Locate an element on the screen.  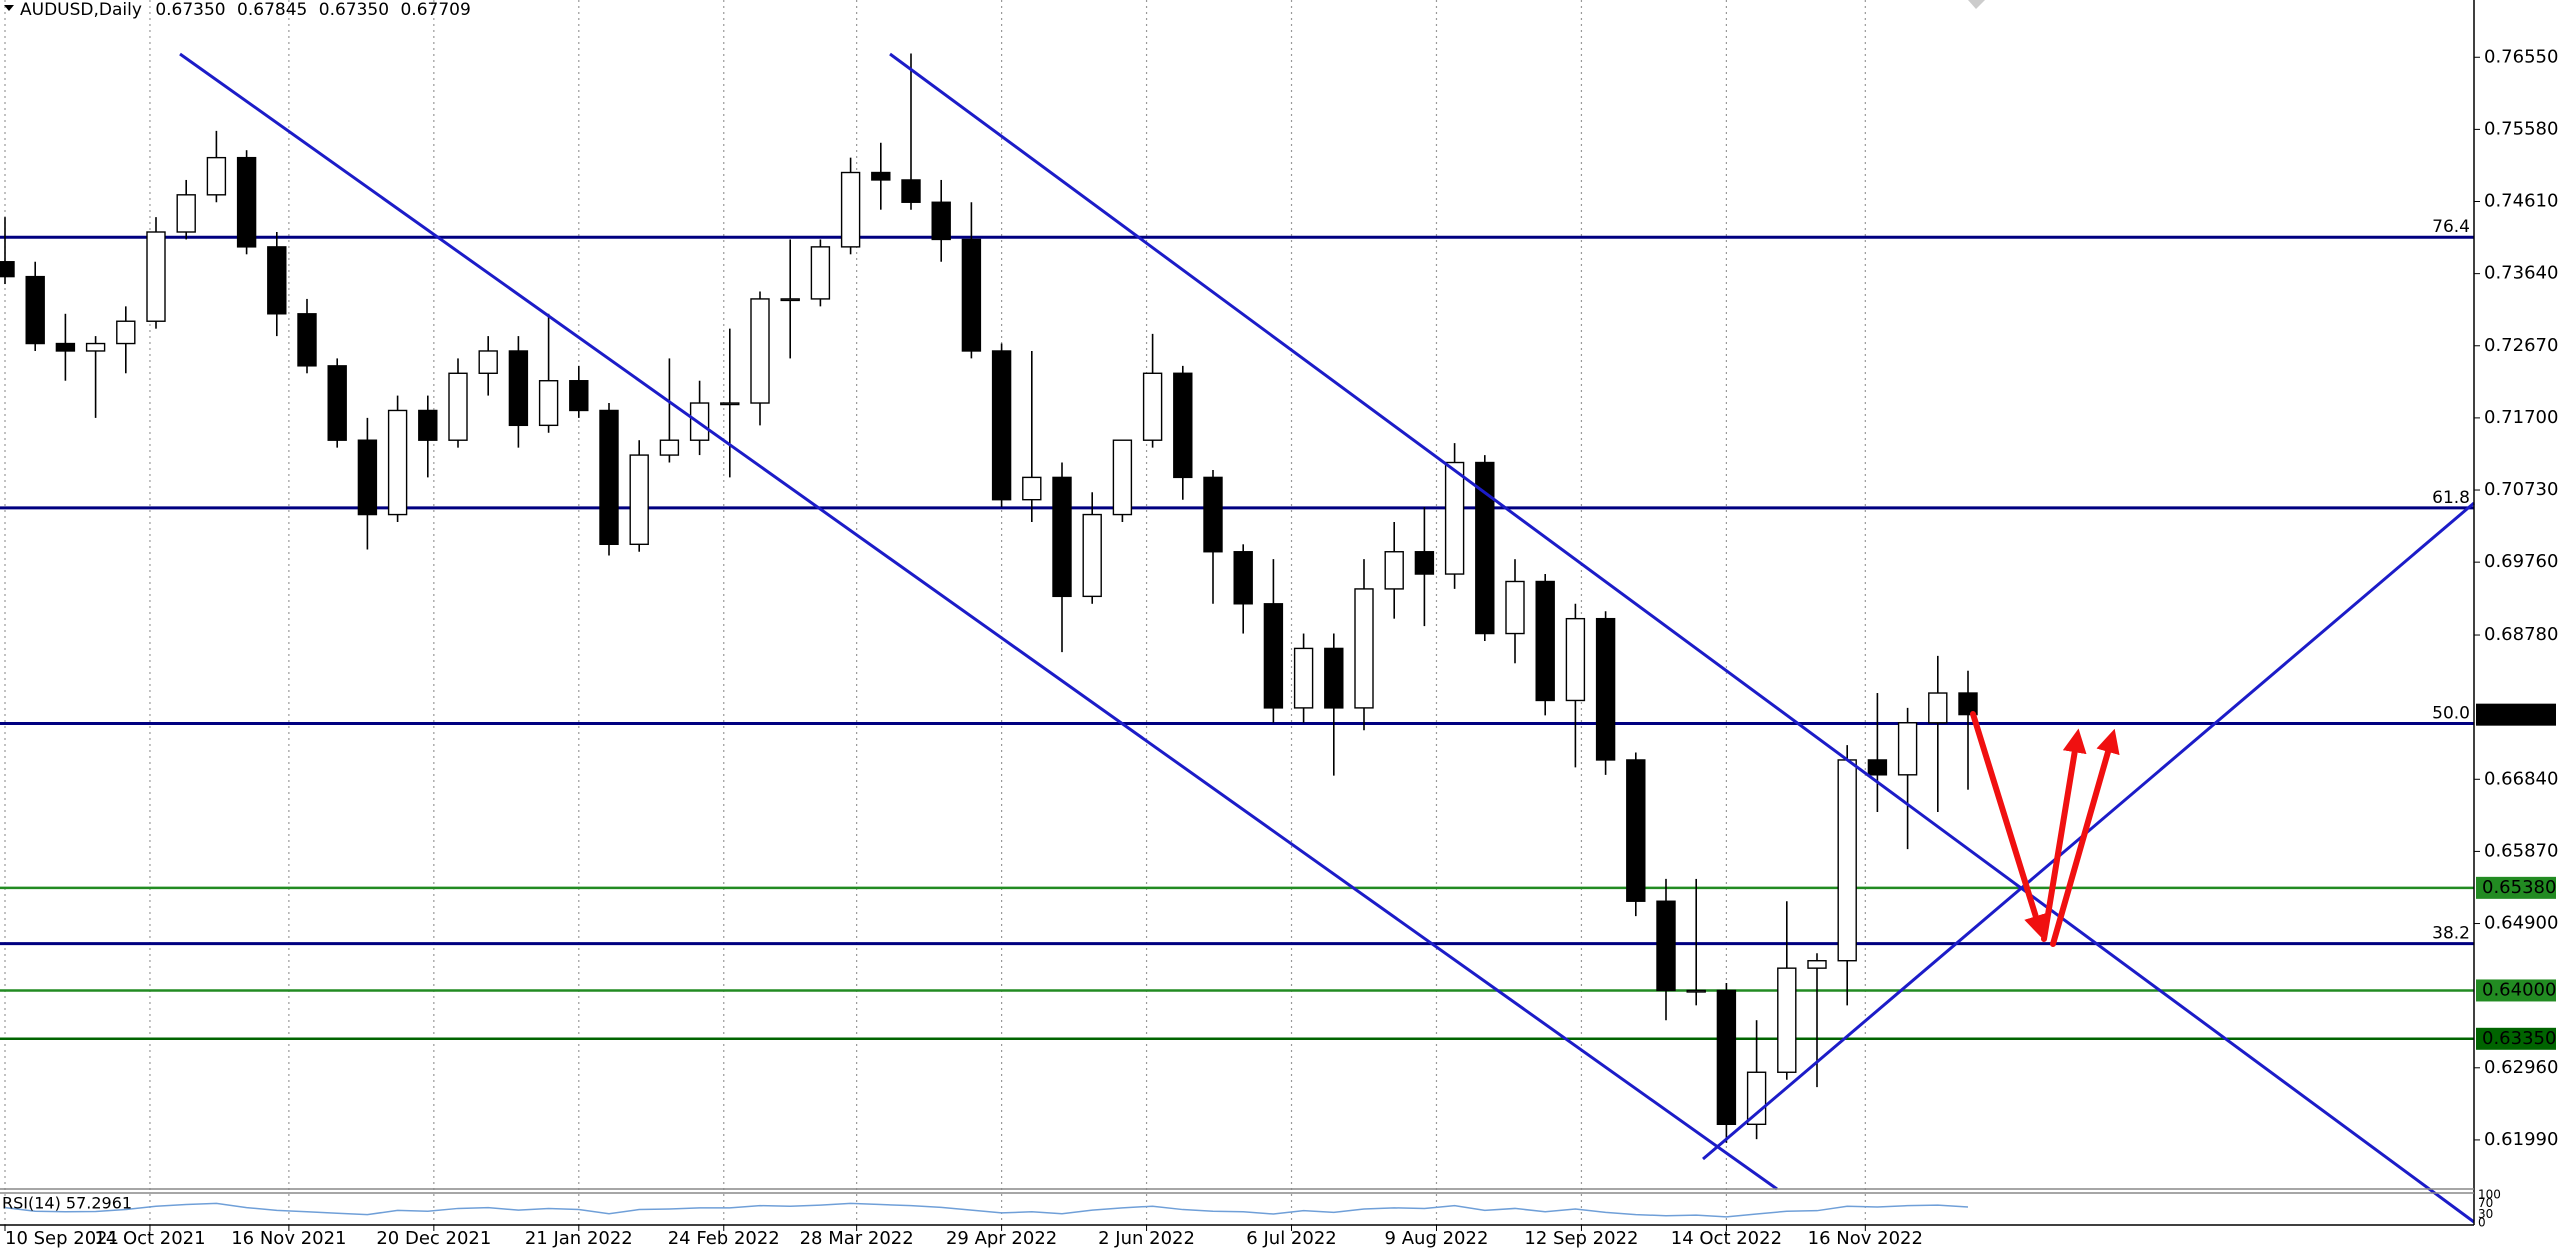
rsi-tick-label: 30 is located at coordinates (2485, 1214).